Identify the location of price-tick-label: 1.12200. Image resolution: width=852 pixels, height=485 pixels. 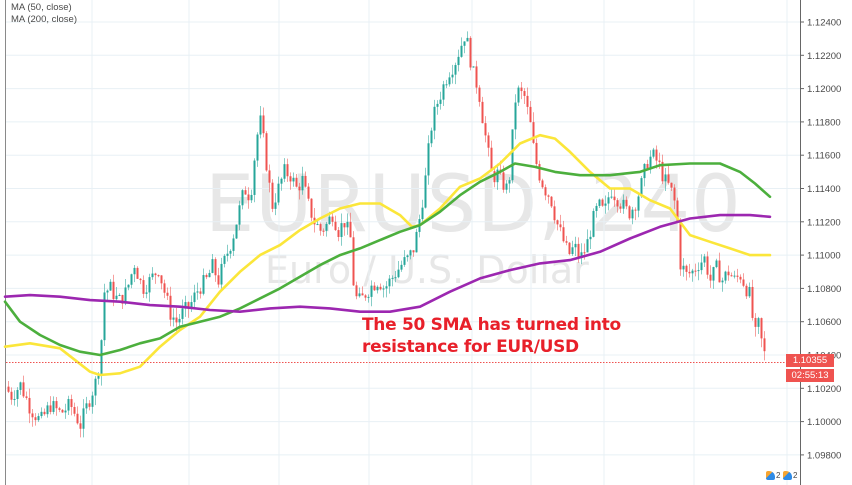
(824, 56).